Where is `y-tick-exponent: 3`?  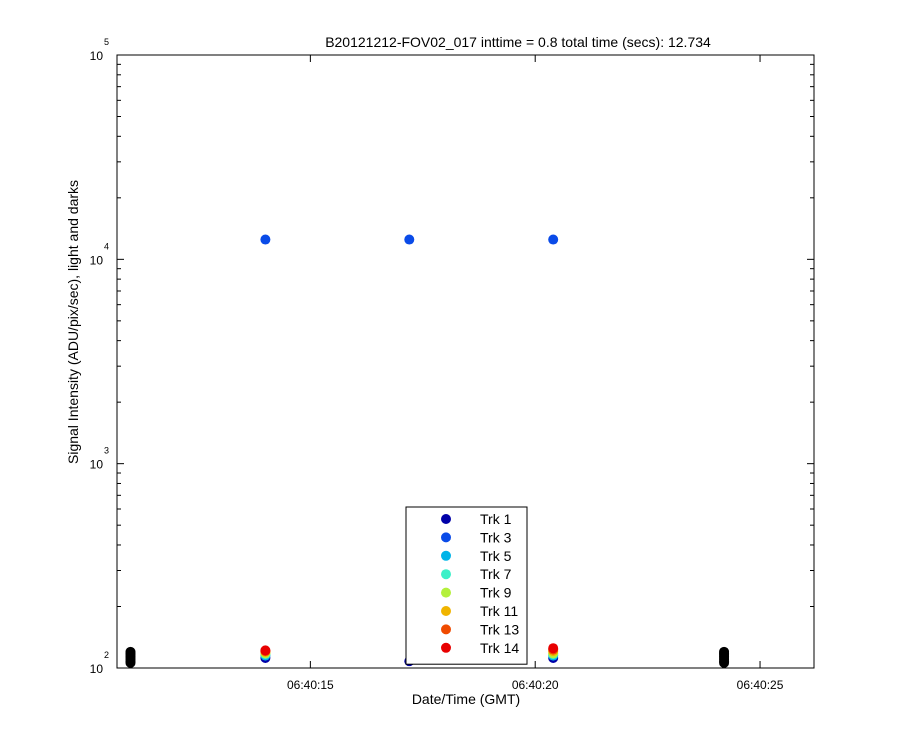
y-tick-exponent: 3 is located at coordinates (106, 451).